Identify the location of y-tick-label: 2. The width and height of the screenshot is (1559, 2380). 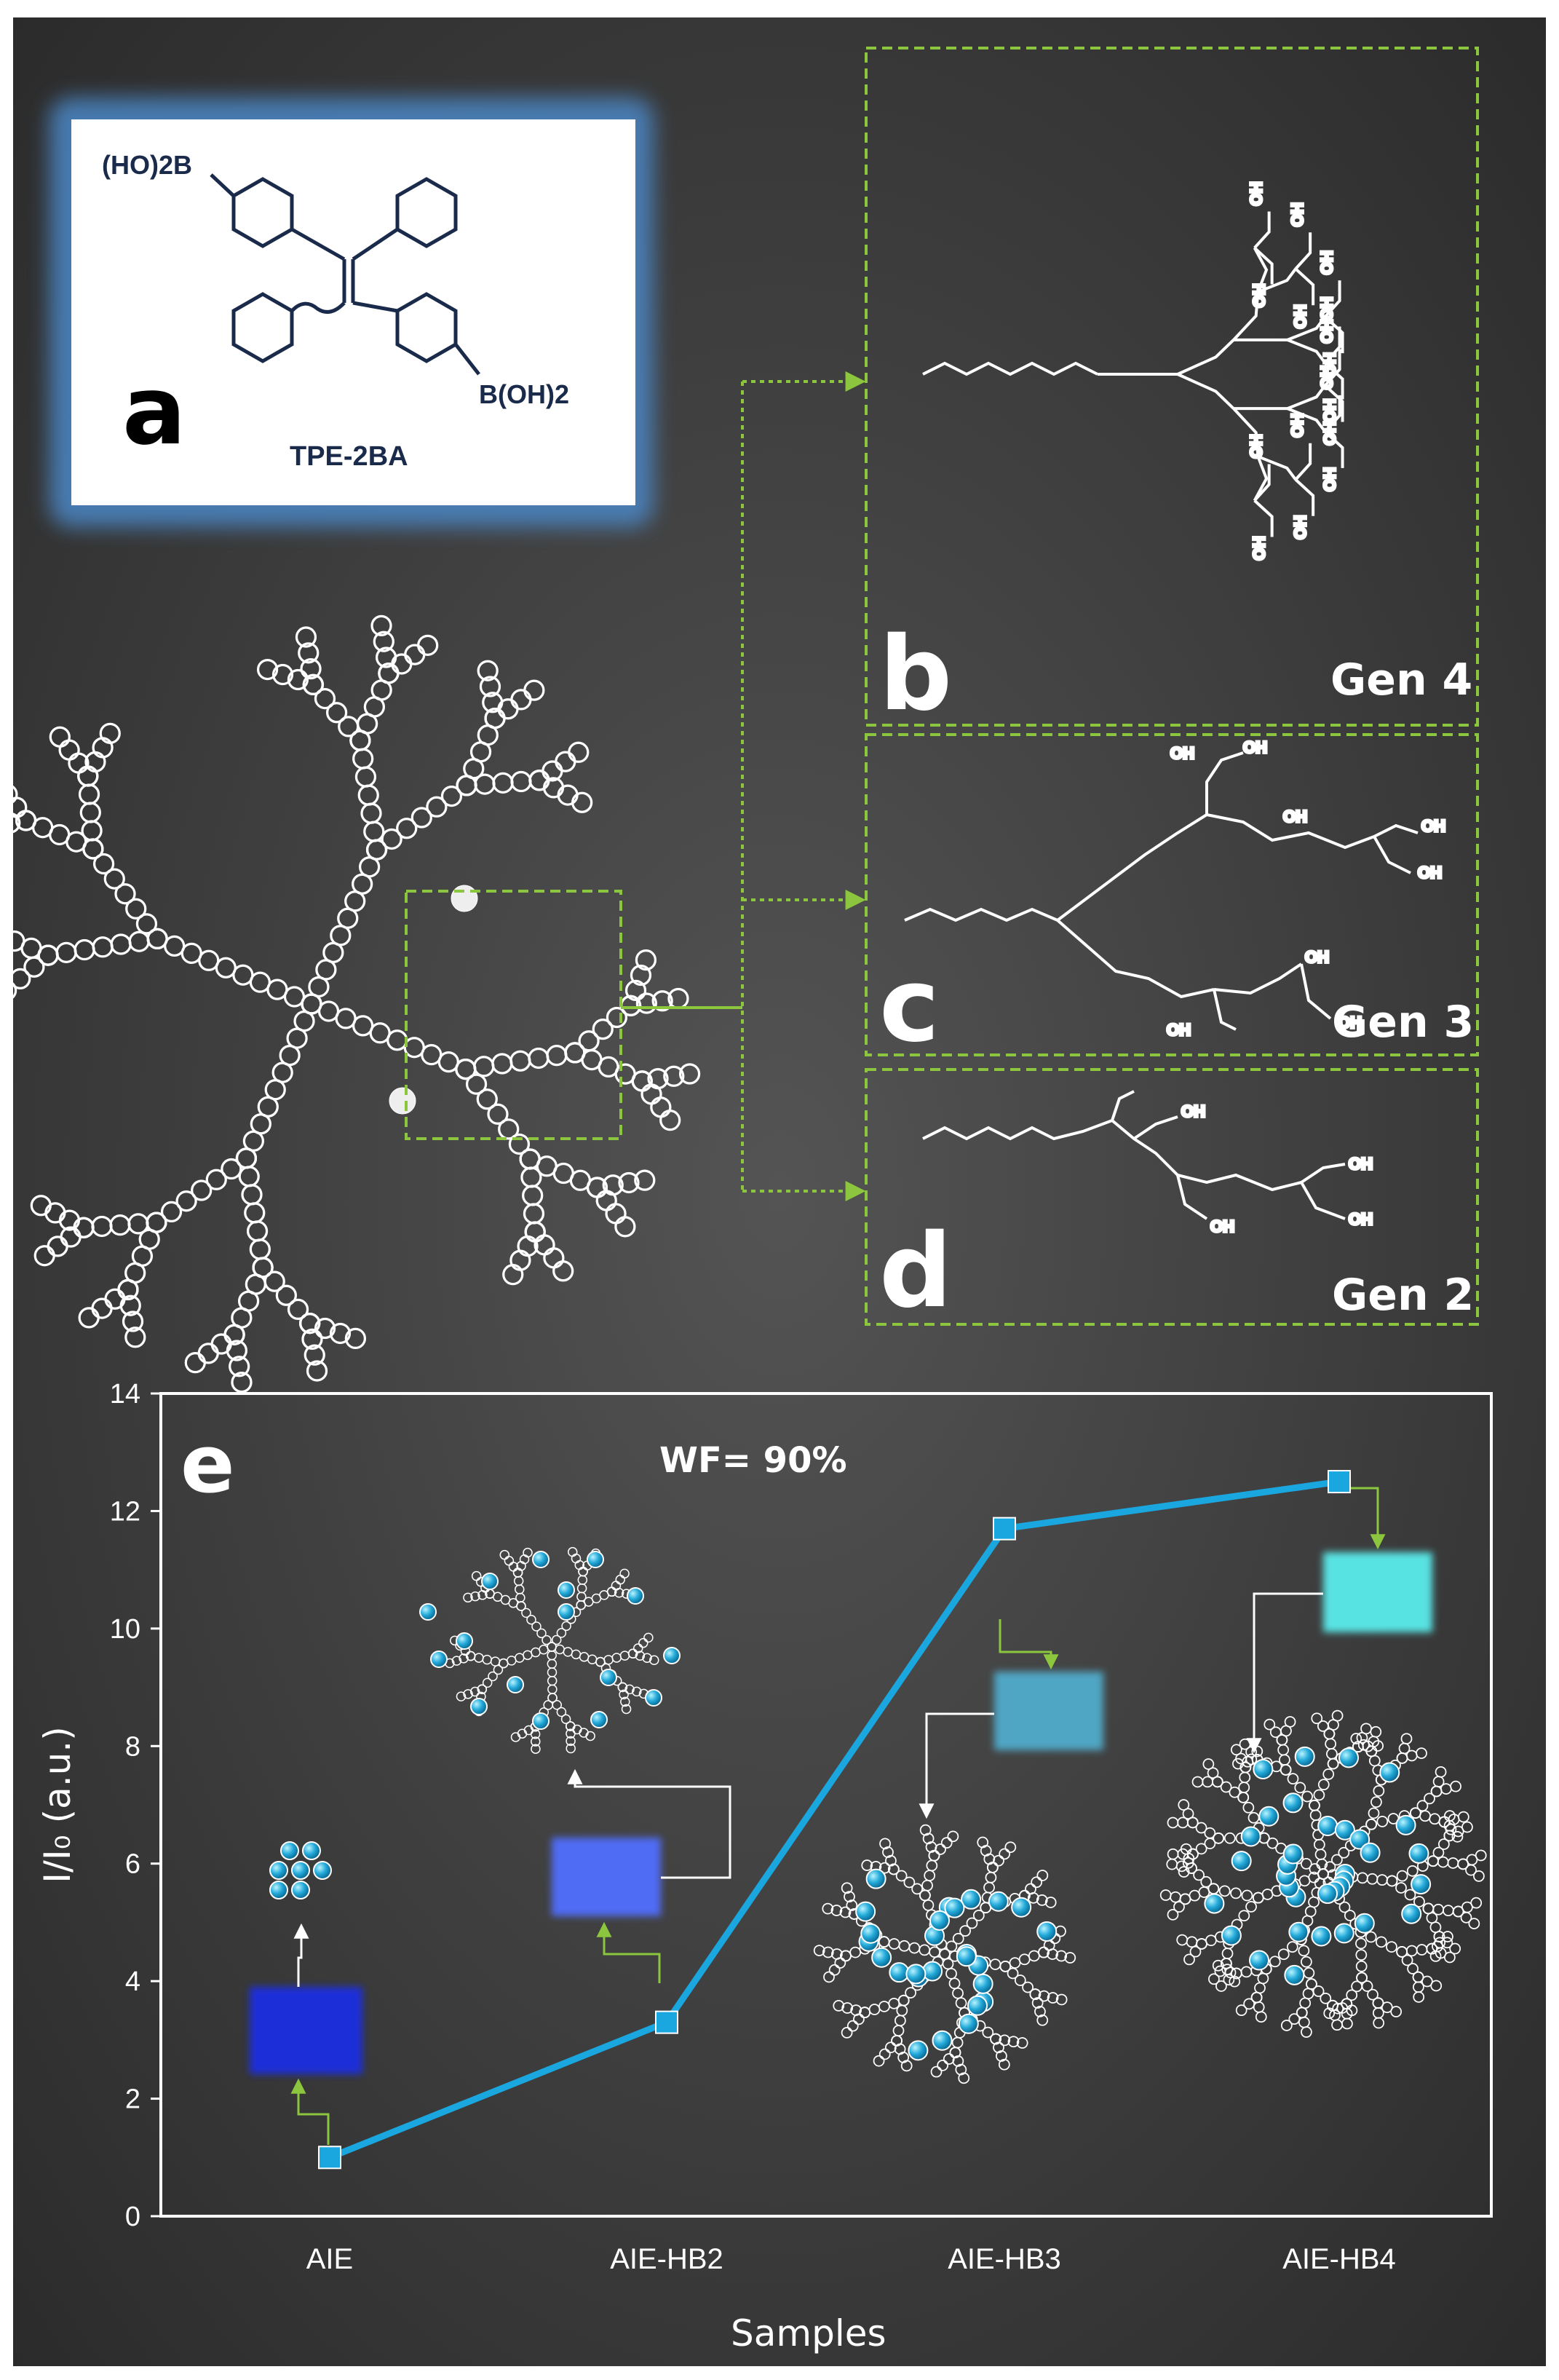
(132, 2099).